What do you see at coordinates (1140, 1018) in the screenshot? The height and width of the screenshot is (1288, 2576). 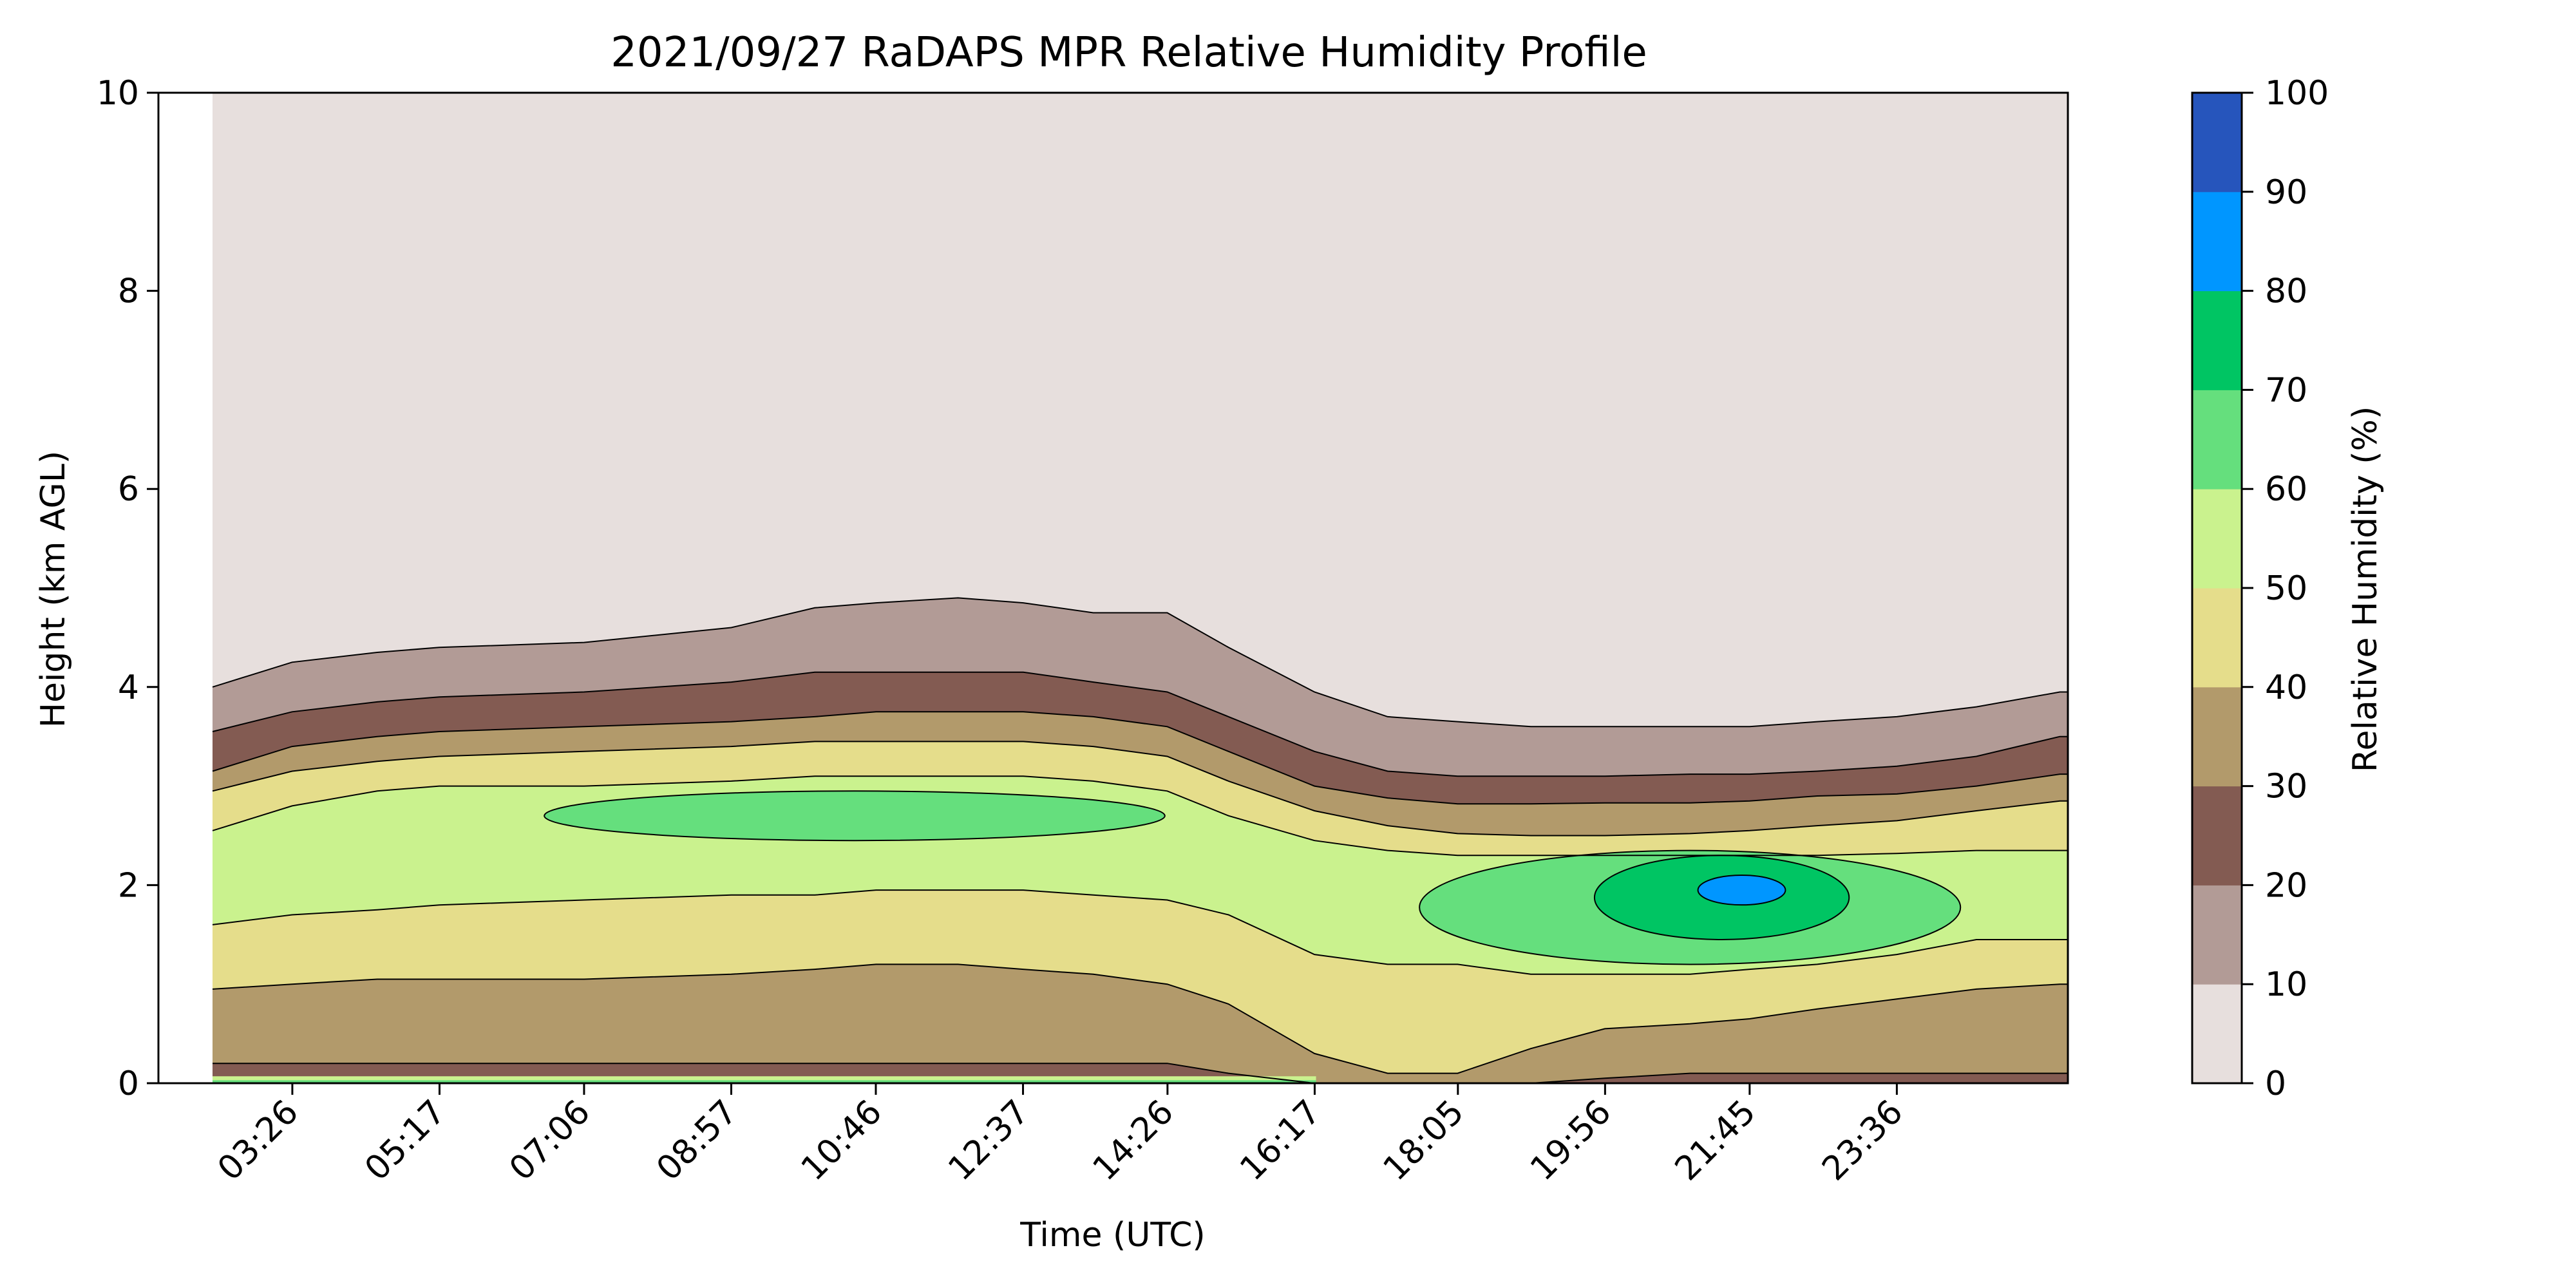 I see `rh-contour-40-lower` at bounding box center [1140, 1018].